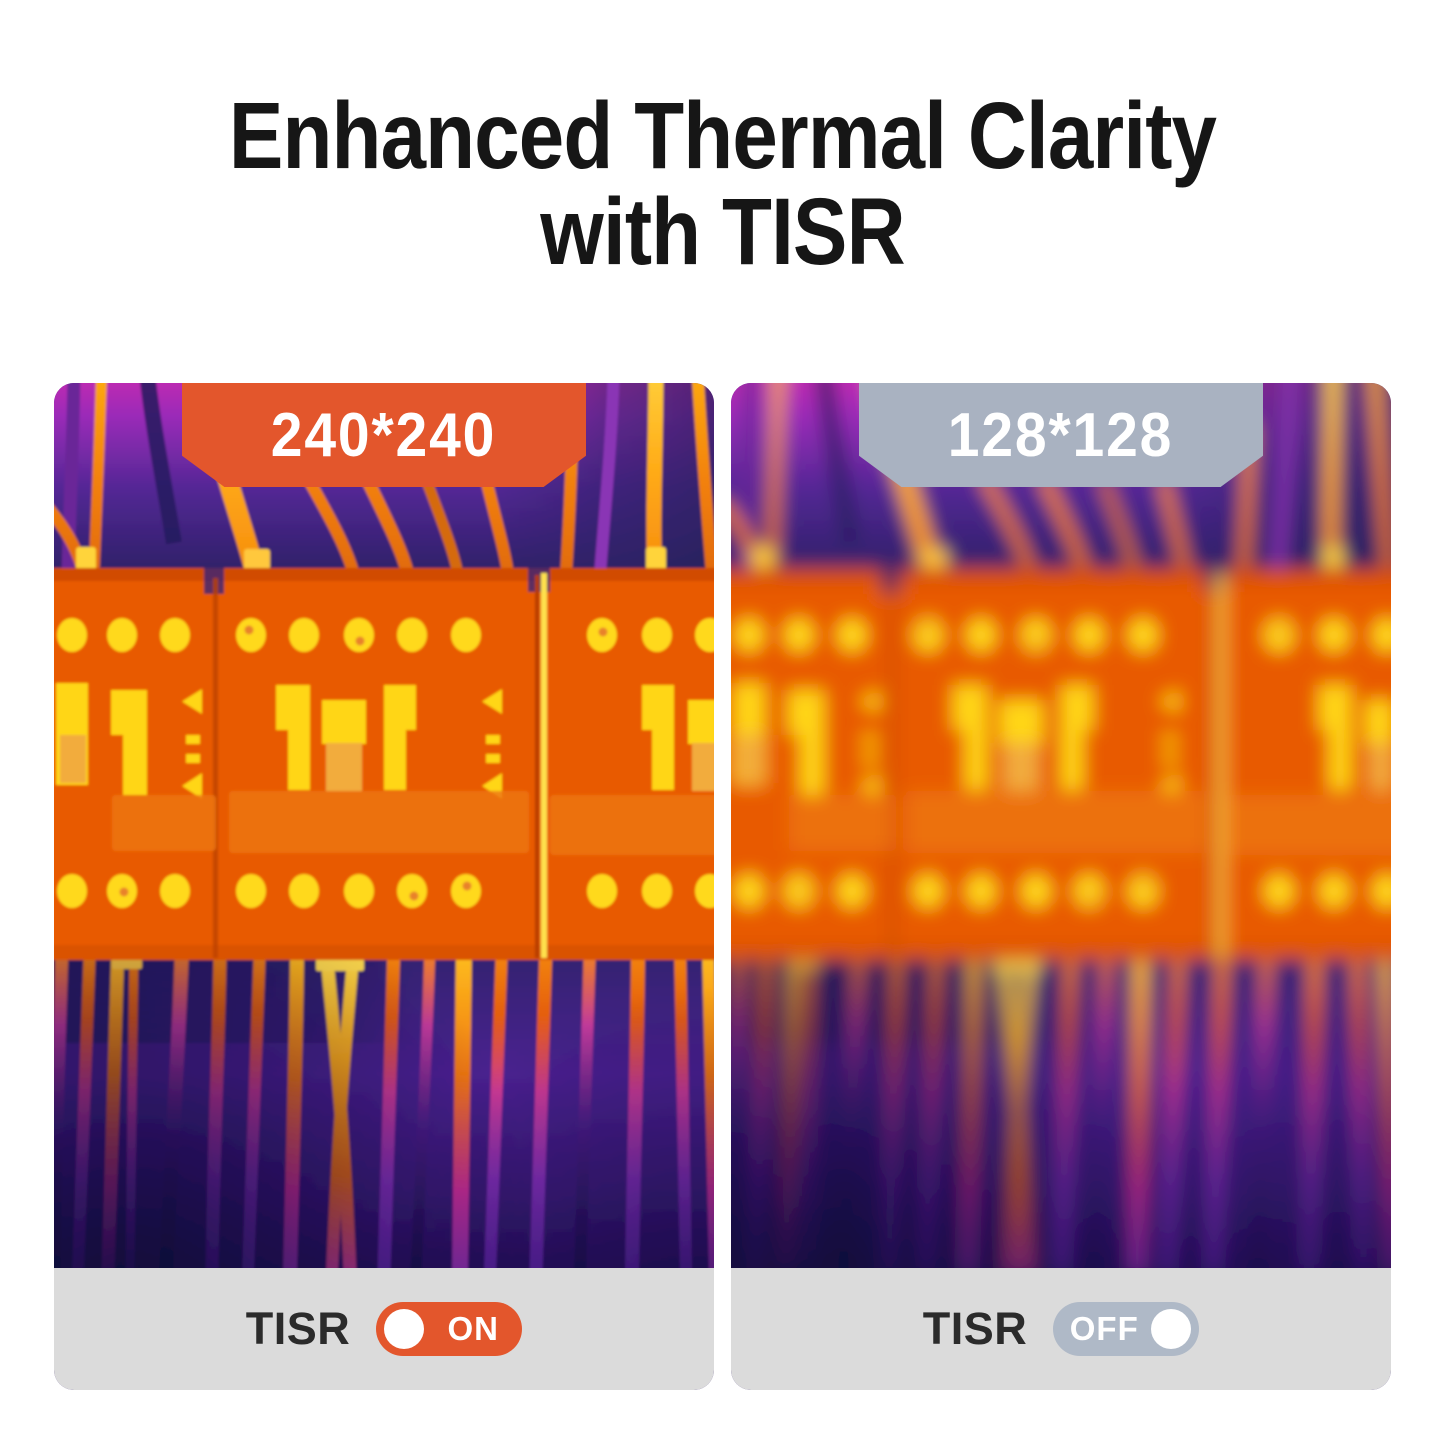  I want to click on toggle-state-label: OFF, so click(1104, 1328).